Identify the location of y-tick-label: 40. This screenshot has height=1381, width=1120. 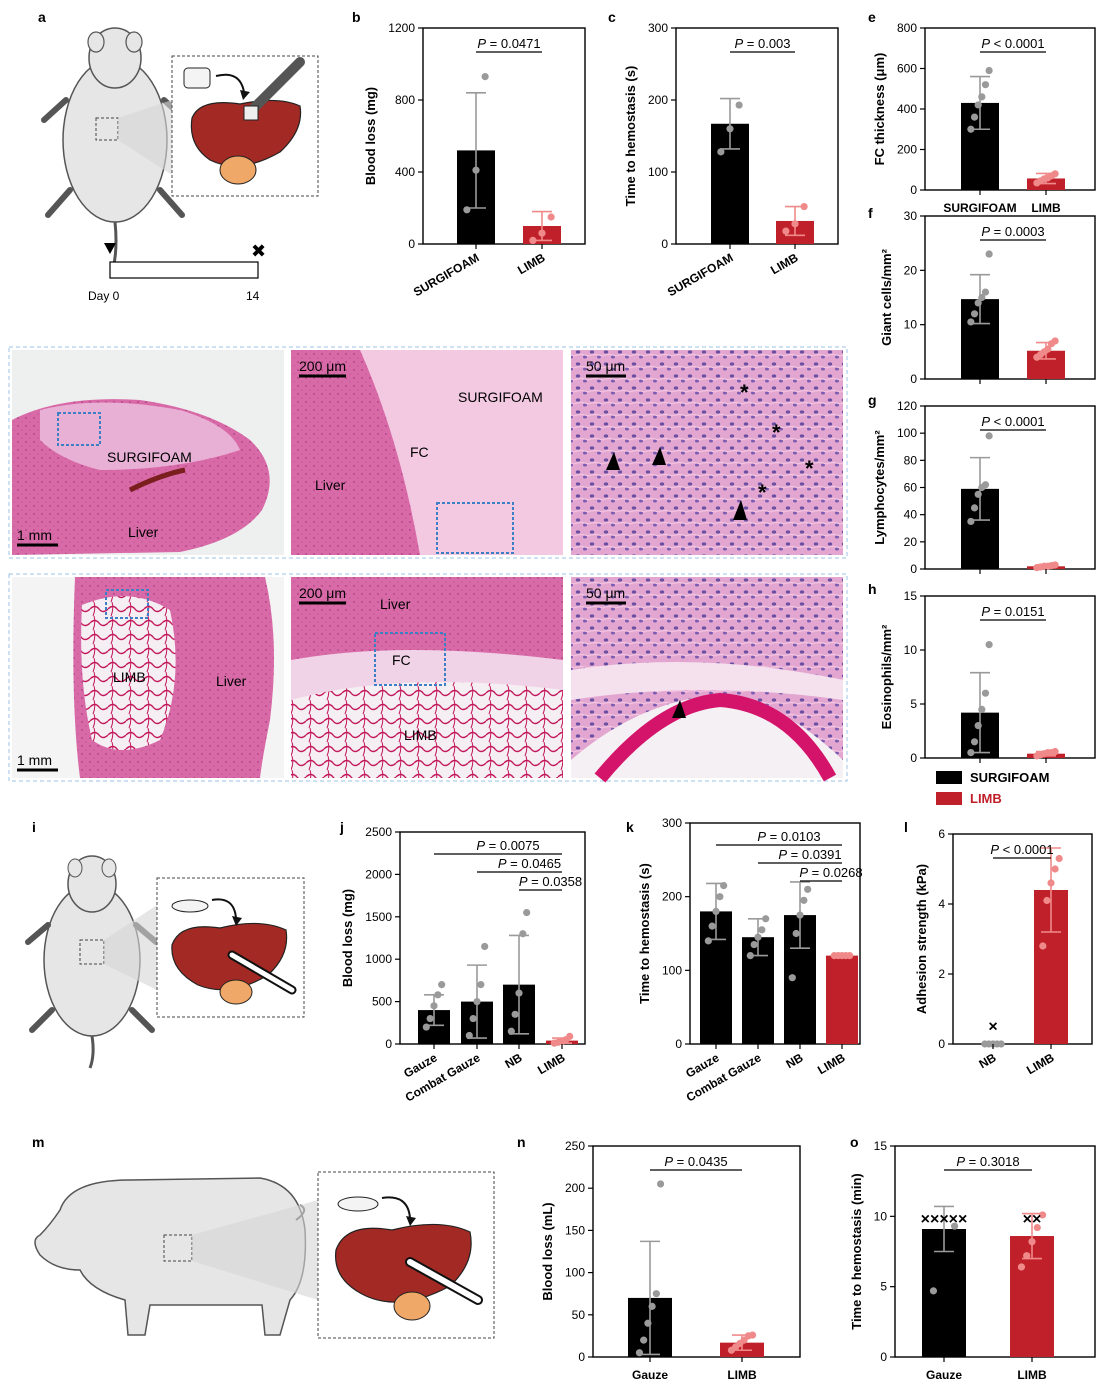
(911, 515).